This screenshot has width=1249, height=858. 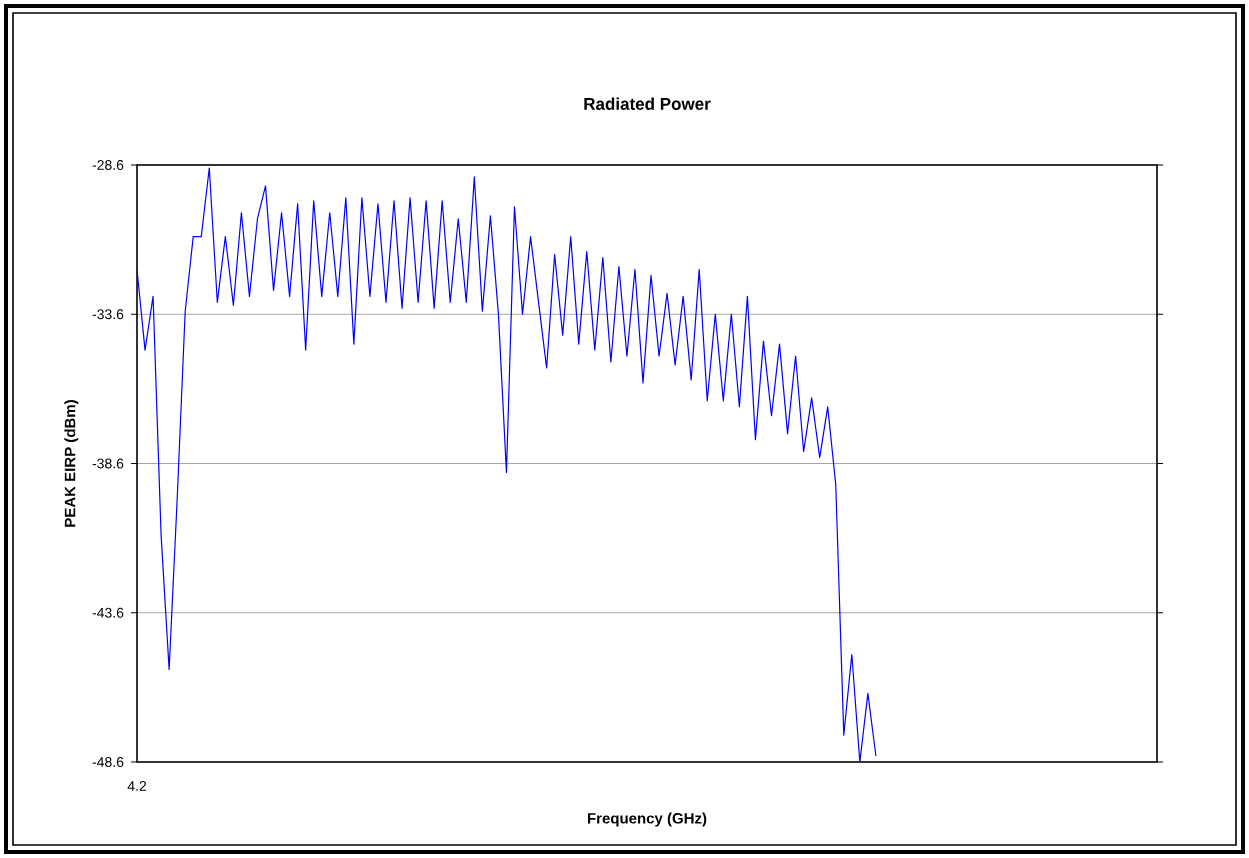 What do you see at coordinates (647, 103) in the screenshot?
I see `chart-title: Radiated Power` at bounding box center [647, 103].